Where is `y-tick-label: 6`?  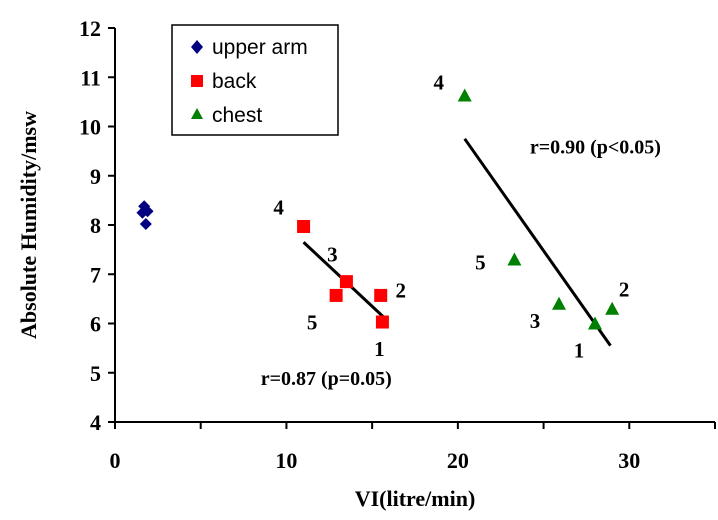 y-tick-label: 6 is located at coordinates (95, 324).